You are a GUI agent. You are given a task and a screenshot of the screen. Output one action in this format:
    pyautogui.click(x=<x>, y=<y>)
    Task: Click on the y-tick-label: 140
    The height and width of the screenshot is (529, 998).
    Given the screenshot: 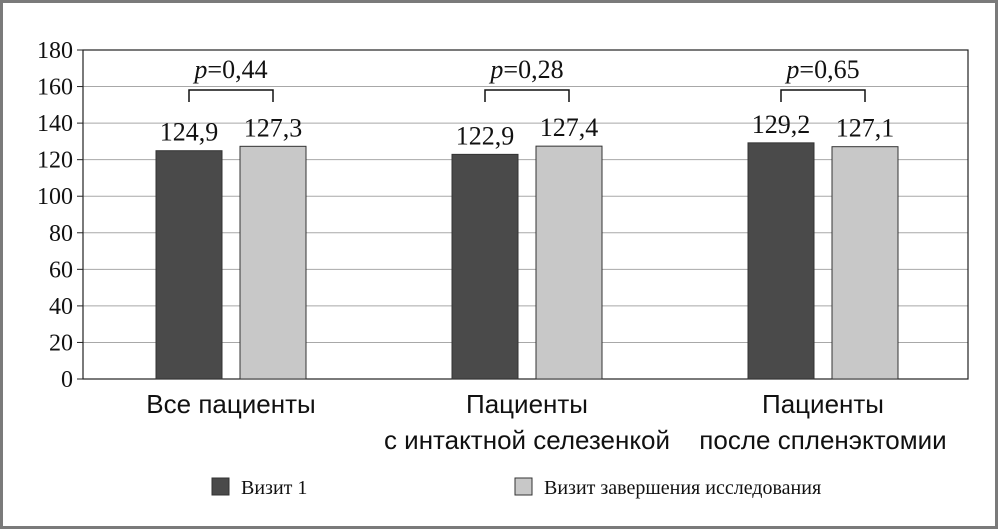 What is the action you would take?
    pyautogui.click(x=55, y=124)
    